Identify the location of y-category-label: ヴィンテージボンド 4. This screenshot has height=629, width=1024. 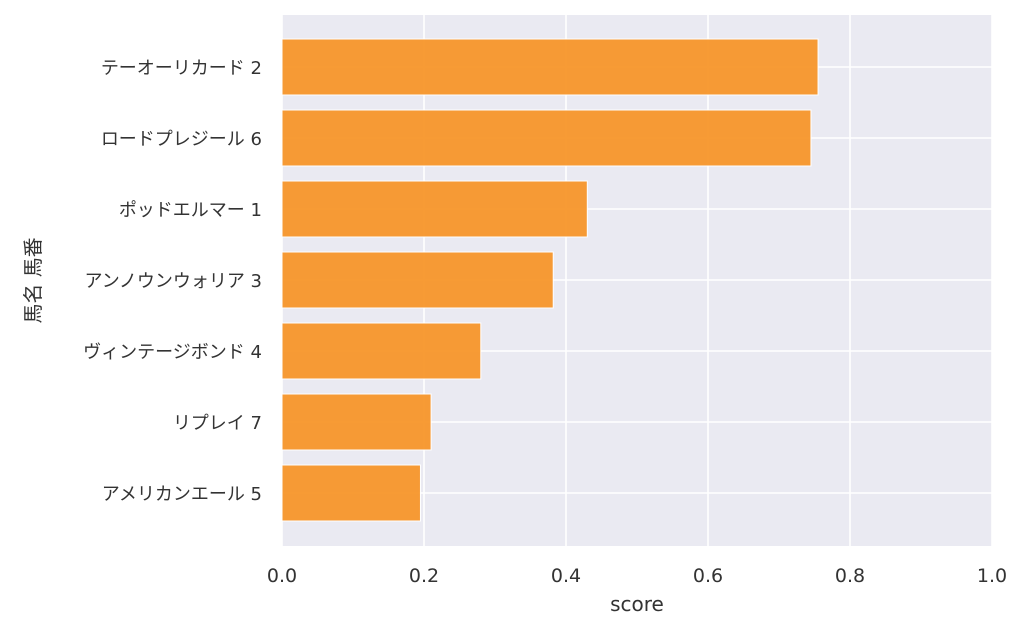
(172, 352).